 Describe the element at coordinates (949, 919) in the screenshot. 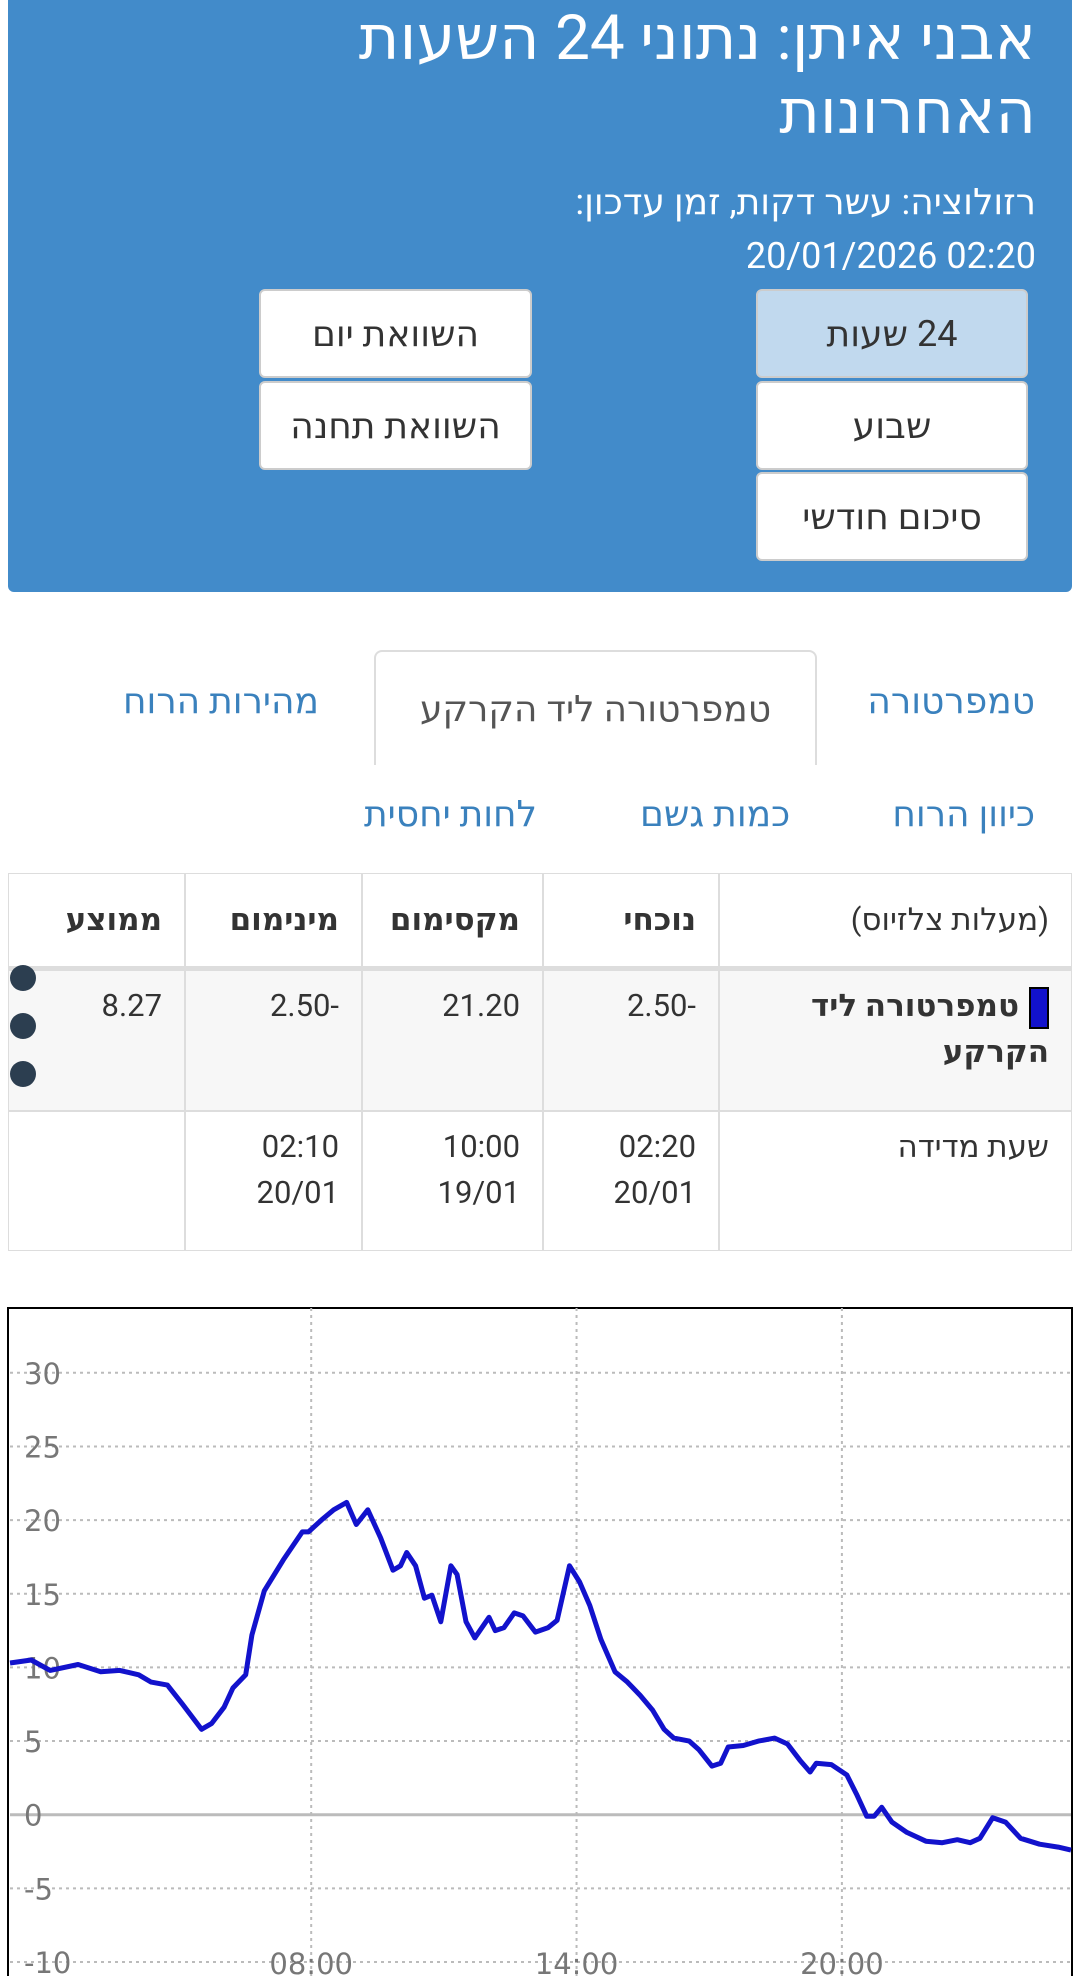

I see `cell-text: (מעלות צלזיוס)` at that location.